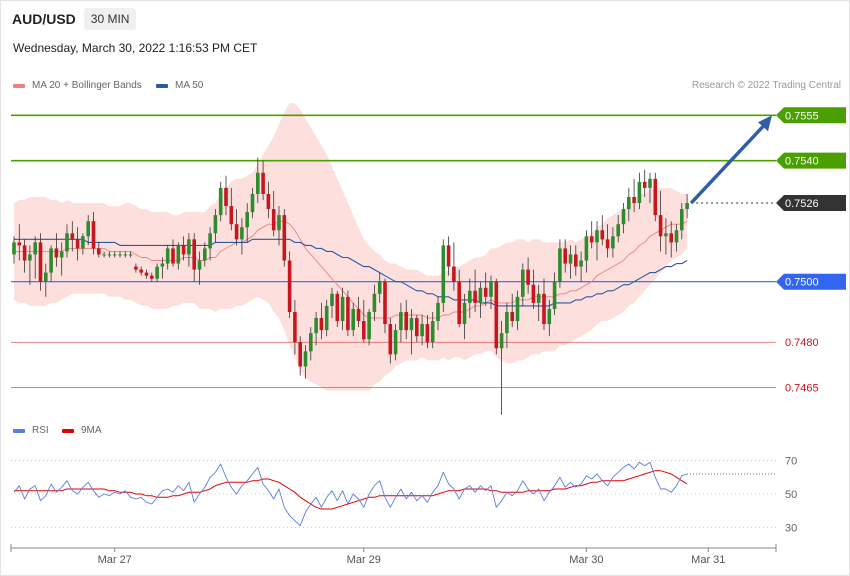  I want to click on ma20-swatch, so click(19, 85).